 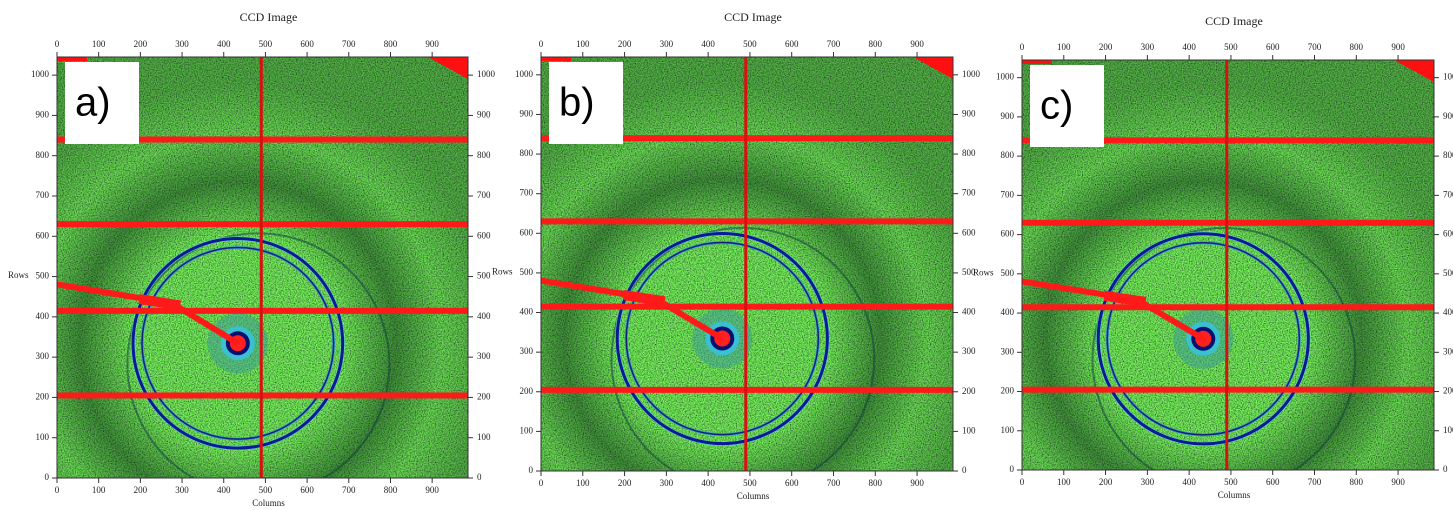 What do you see at coordinates (1125, 298) in the screenshot?
I see `beam-arm-wide` at bounding box center [1125, 298].